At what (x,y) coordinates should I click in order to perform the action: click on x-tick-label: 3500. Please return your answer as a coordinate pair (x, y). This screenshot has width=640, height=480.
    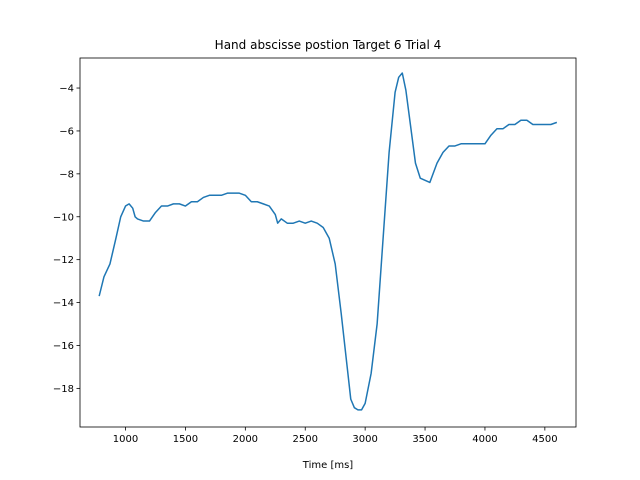
    Looking at the image, I should click on (424, 439).